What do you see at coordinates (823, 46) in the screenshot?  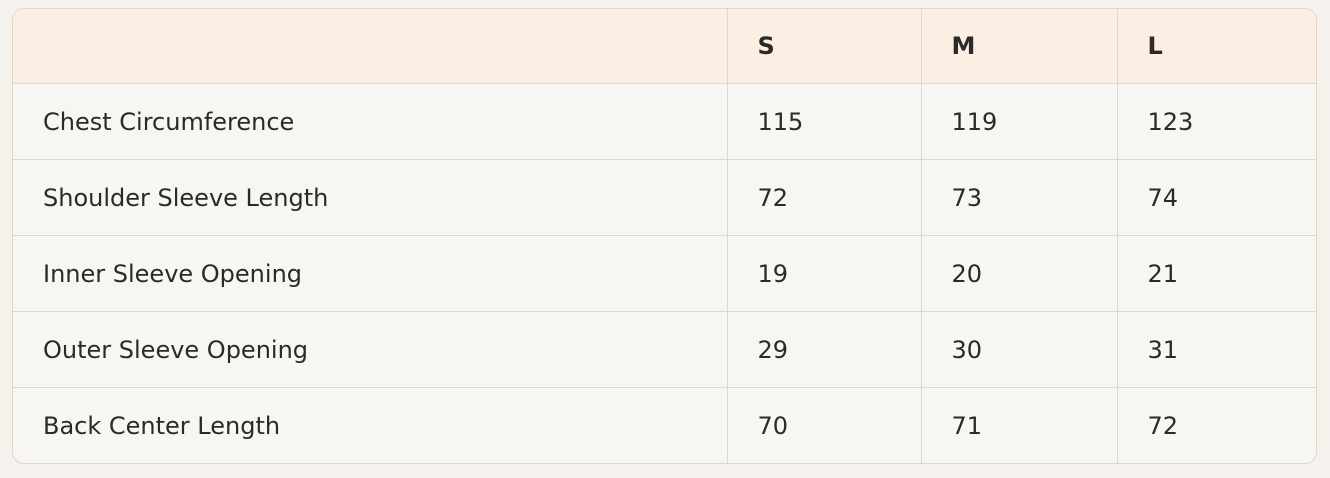 I see `header-s: S` at bounding box center [823, 46].